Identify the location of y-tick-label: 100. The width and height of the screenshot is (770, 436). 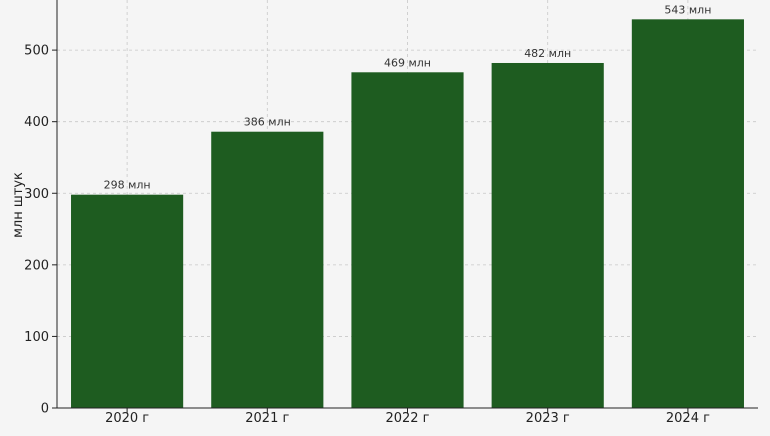
(36, 337).